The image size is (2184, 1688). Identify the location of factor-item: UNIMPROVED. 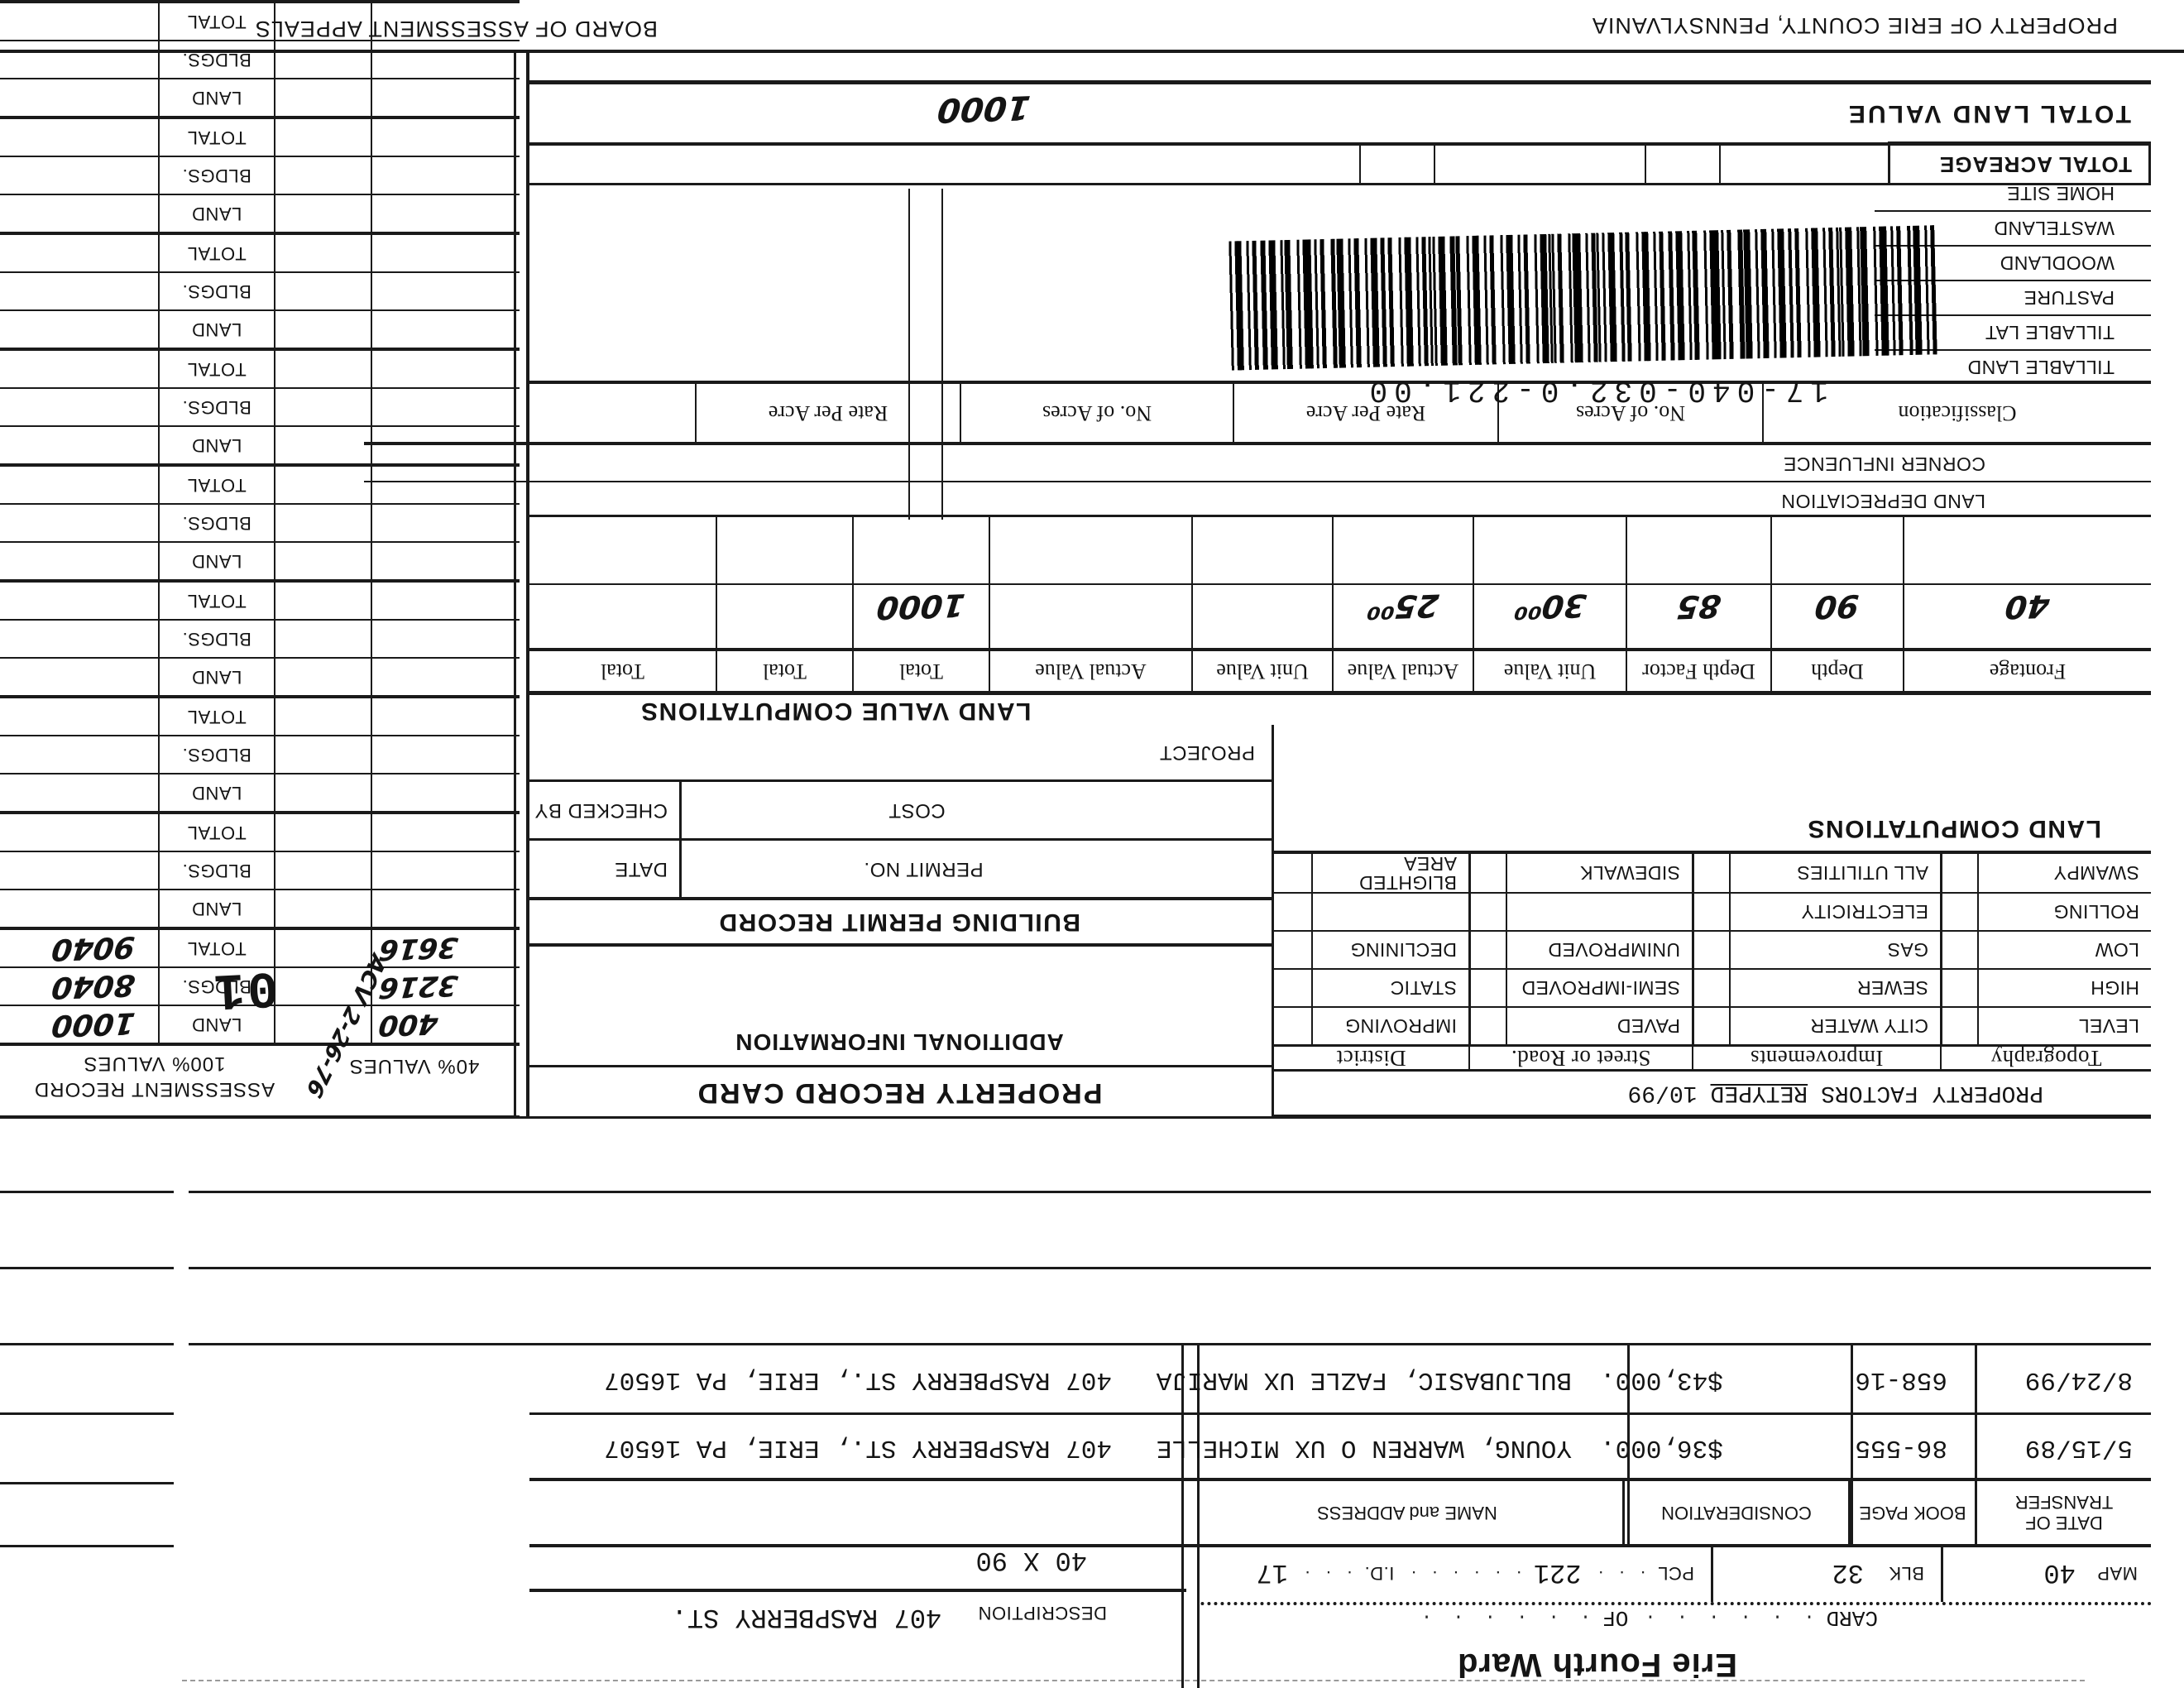
(1599, 949).